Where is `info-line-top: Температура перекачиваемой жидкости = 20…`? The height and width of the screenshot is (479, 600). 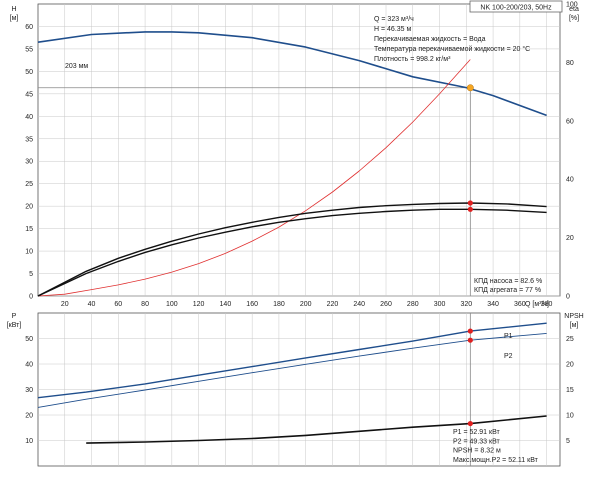 info-line-top: Температура перекачиваемой жидкости = 20… is located at coordinates (452, 49).